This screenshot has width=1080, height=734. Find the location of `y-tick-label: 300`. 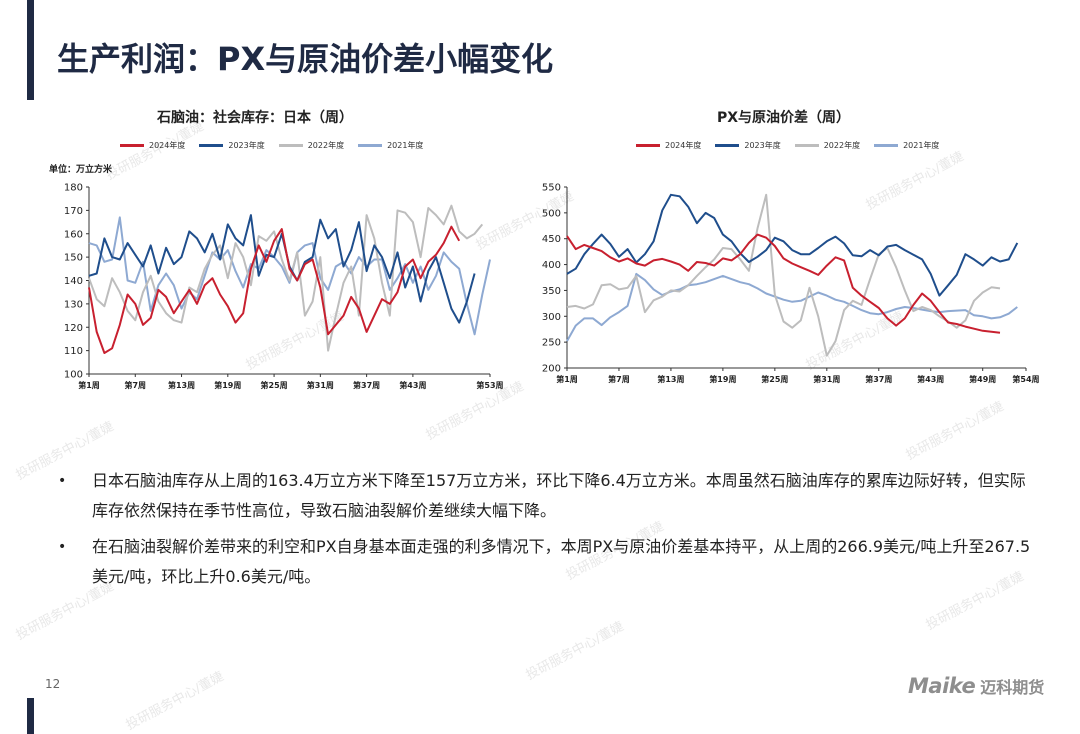

y-tick-label: 300 is located at coordinates (551, 317).